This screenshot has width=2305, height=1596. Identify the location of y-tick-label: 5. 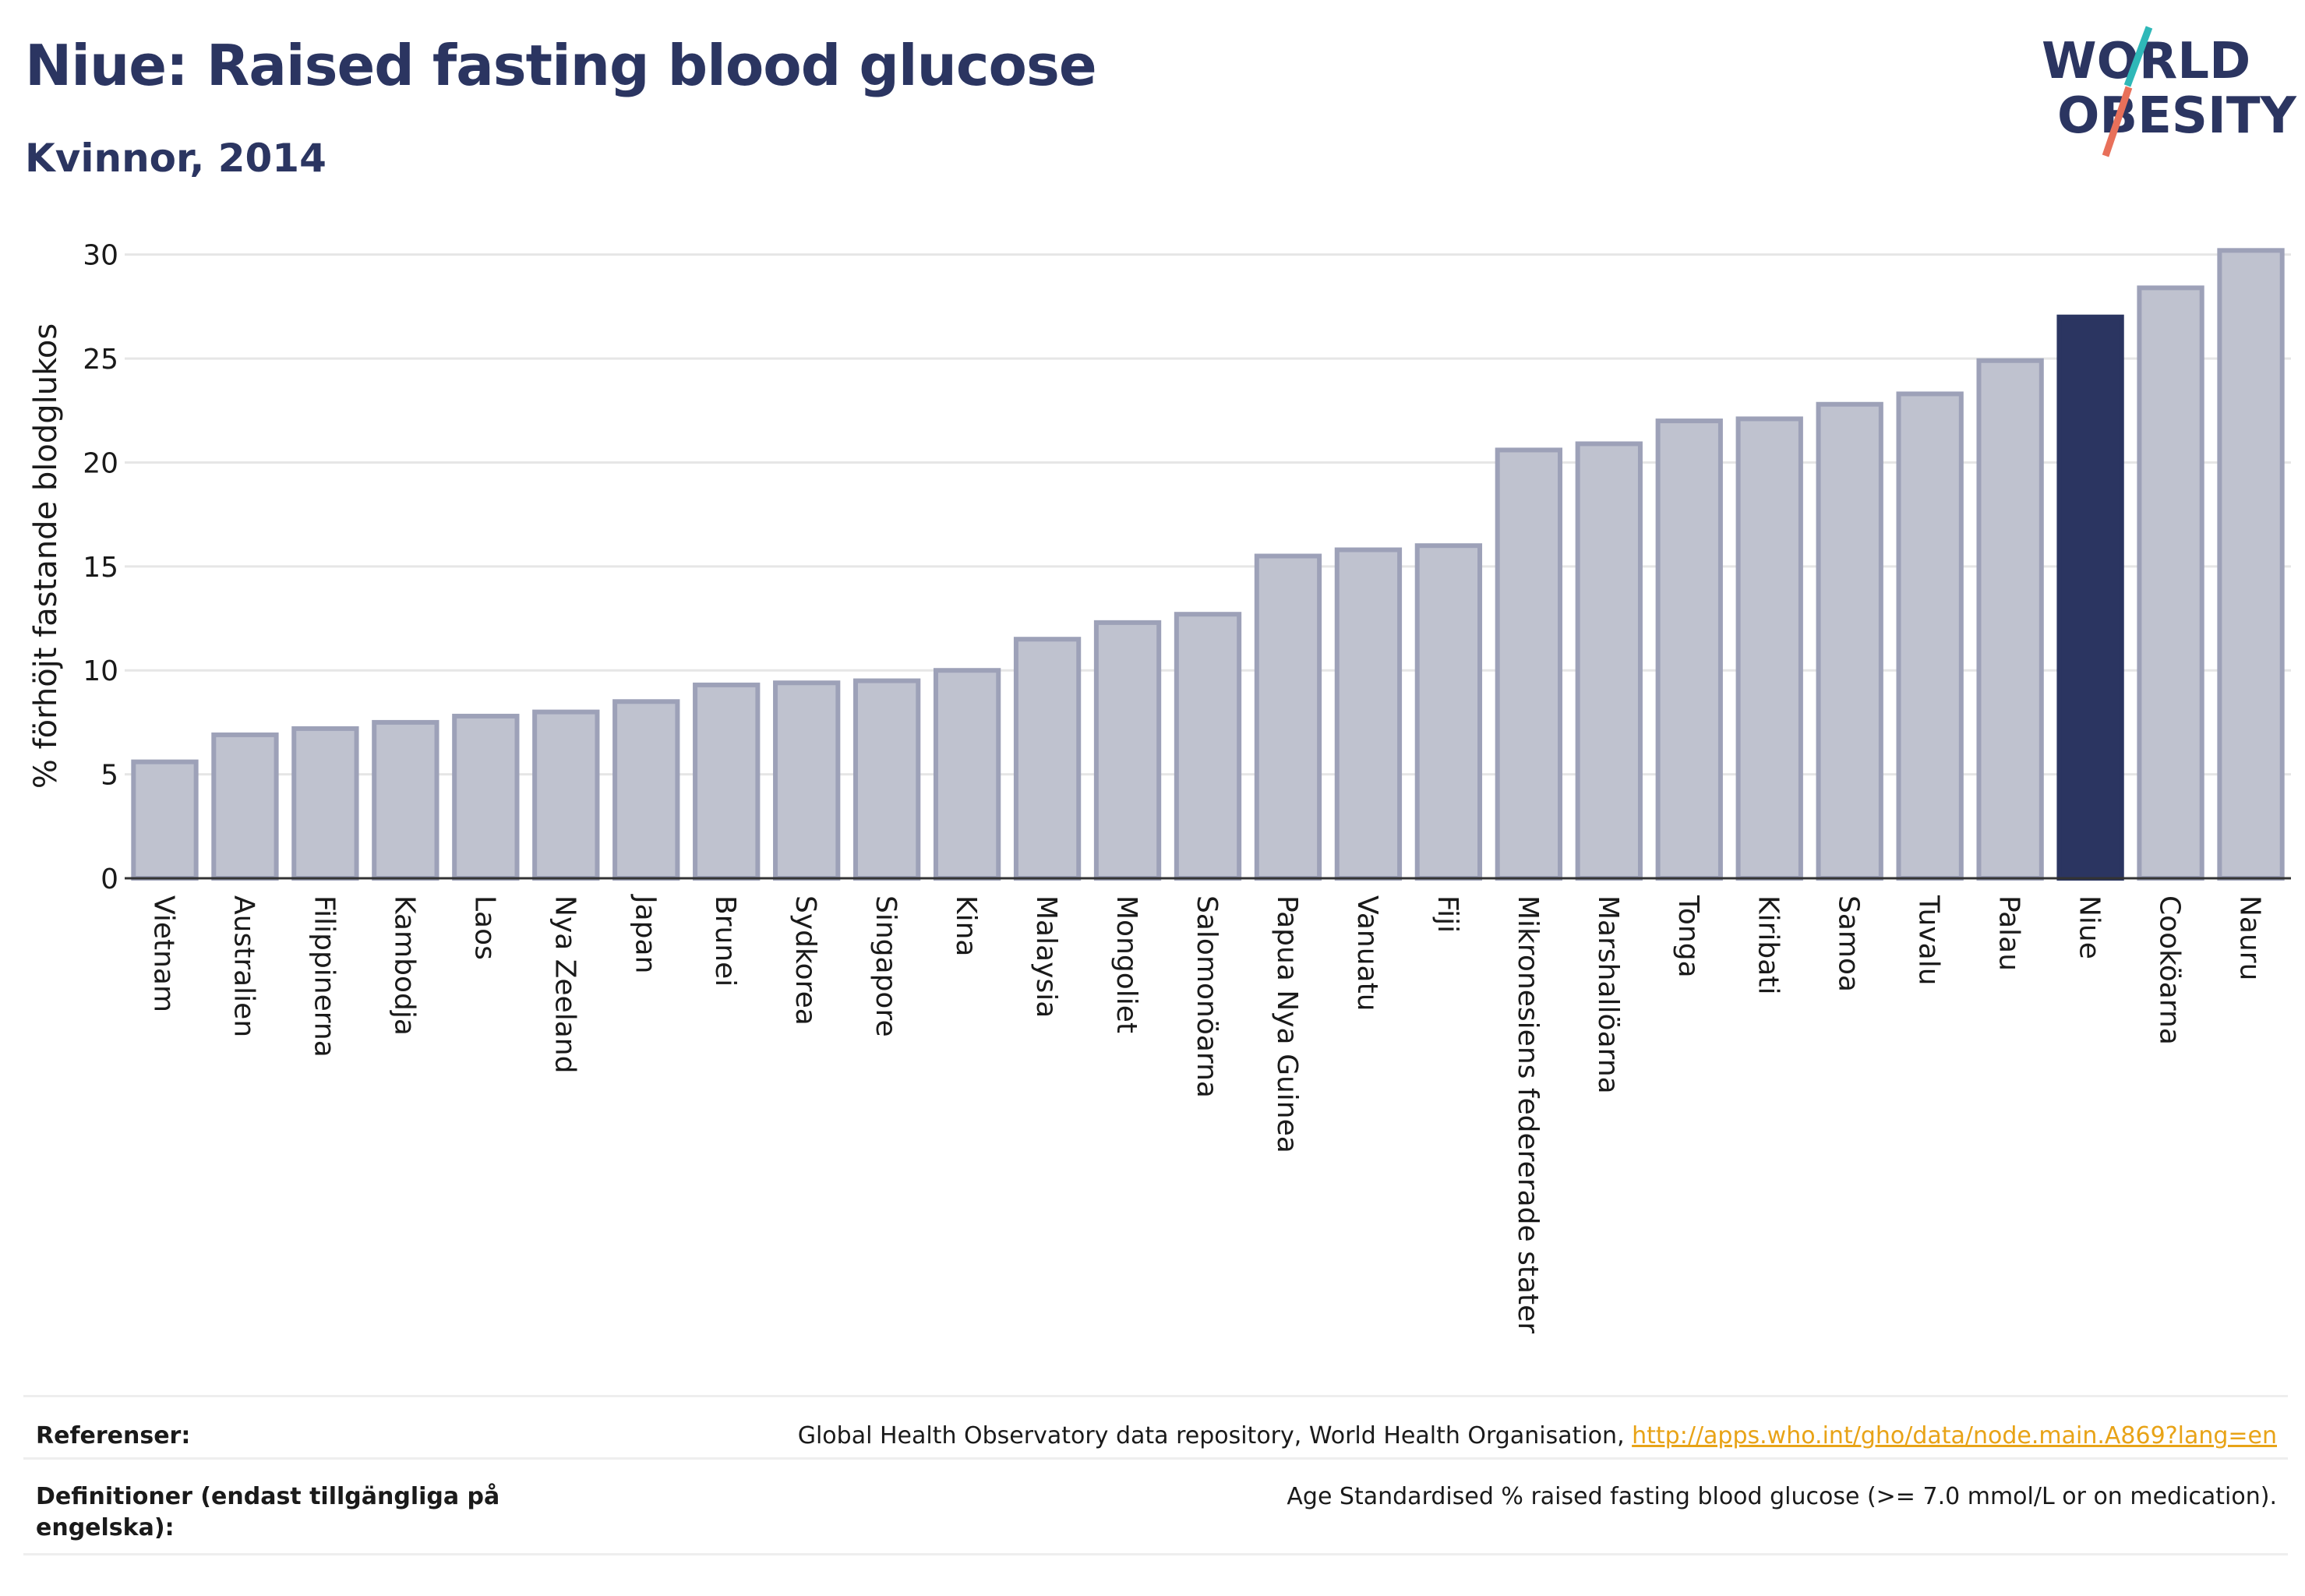
(109, 776).